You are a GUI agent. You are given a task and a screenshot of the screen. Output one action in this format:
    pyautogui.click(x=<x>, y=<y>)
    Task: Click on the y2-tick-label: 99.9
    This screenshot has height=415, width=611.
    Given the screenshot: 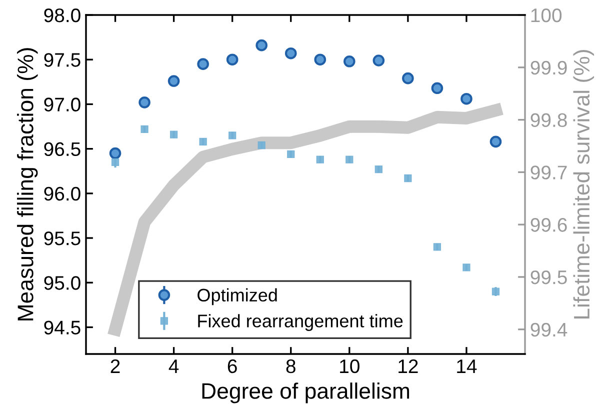 What is the action you would take?
    pyautogui.click(x=548, y=67)
    